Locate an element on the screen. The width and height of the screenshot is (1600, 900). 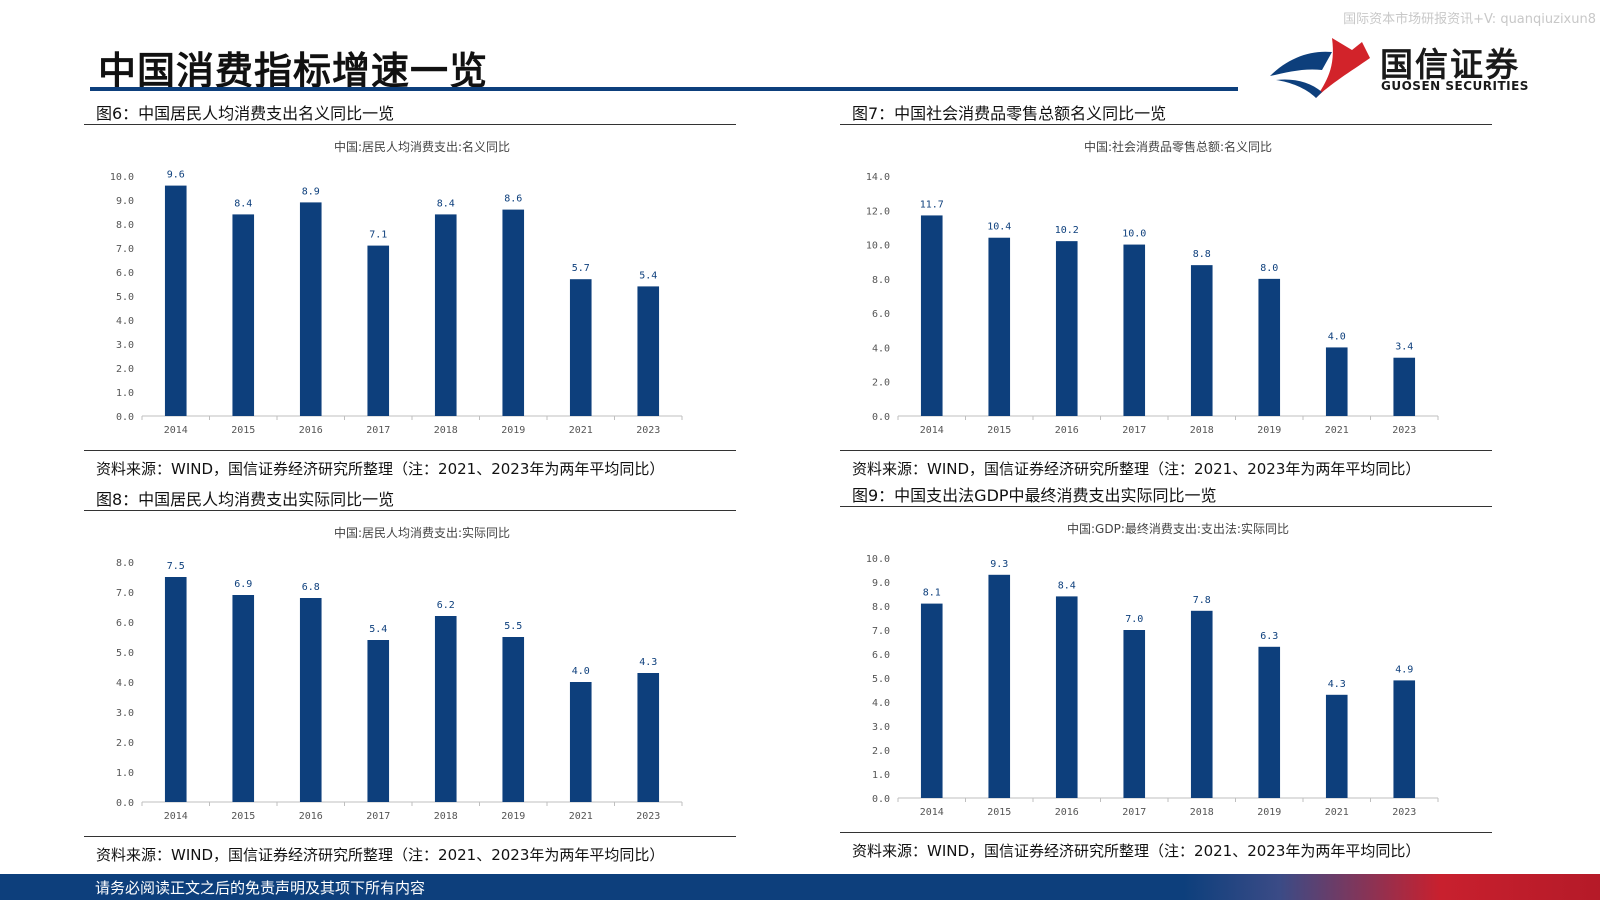
data-label: 10.0 is located at coordinates (1134, 234).